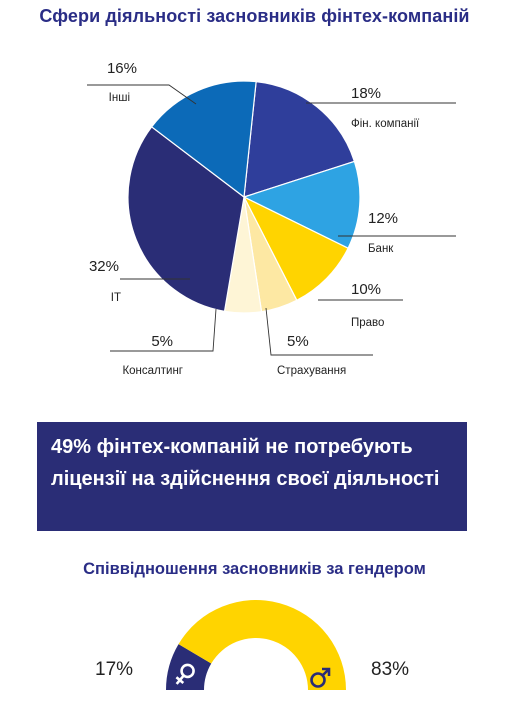  Describe the element at coordinates (301, 205) in the screenshot. I see `pie-slice-банк` at that location.